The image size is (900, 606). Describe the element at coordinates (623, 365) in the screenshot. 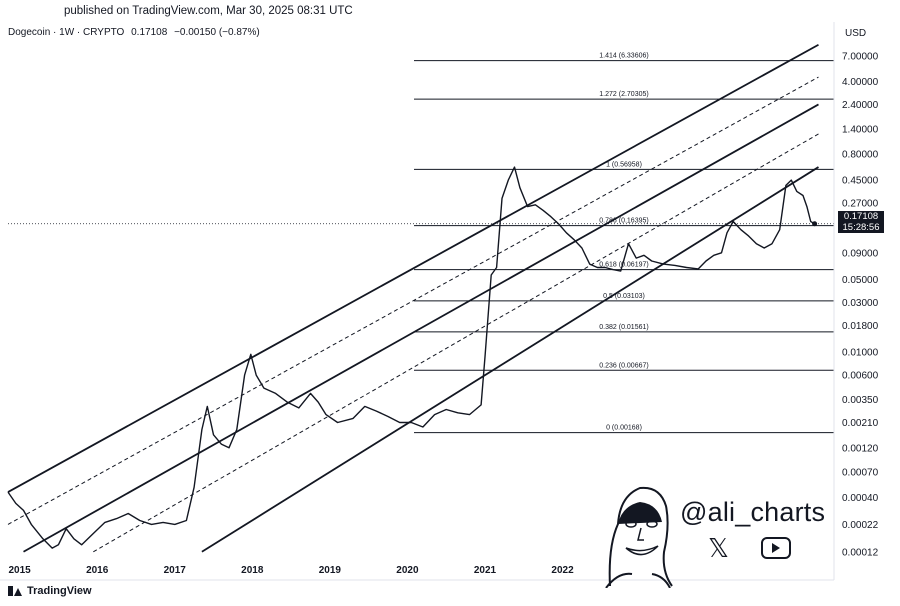

I see `fib-label-7: 0.236 (0.00667)` at that location.